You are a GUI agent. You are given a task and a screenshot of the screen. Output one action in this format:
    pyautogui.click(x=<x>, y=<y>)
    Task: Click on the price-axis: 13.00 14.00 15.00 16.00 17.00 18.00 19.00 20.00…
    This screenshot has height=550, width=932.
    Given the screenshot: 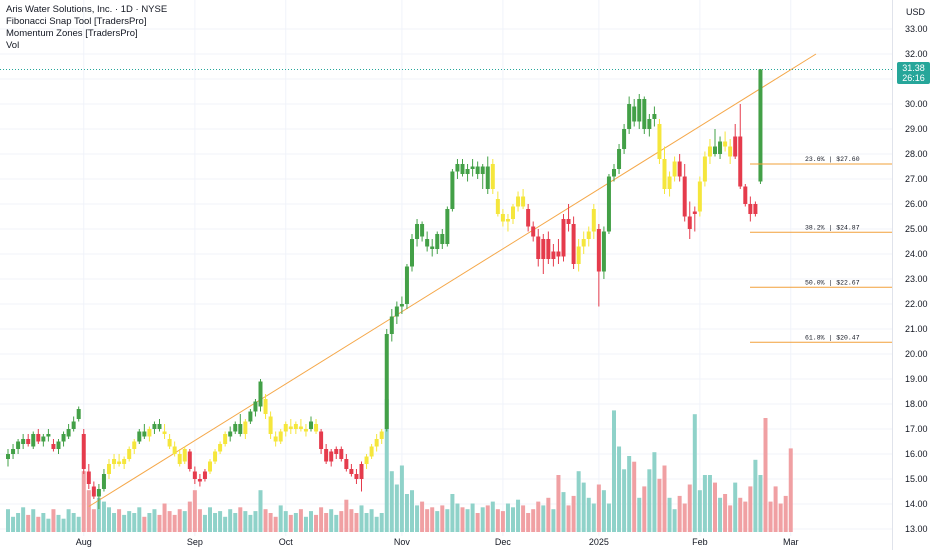 What is the action you would take?
    pyautogui.click(x=916, y=279)
    